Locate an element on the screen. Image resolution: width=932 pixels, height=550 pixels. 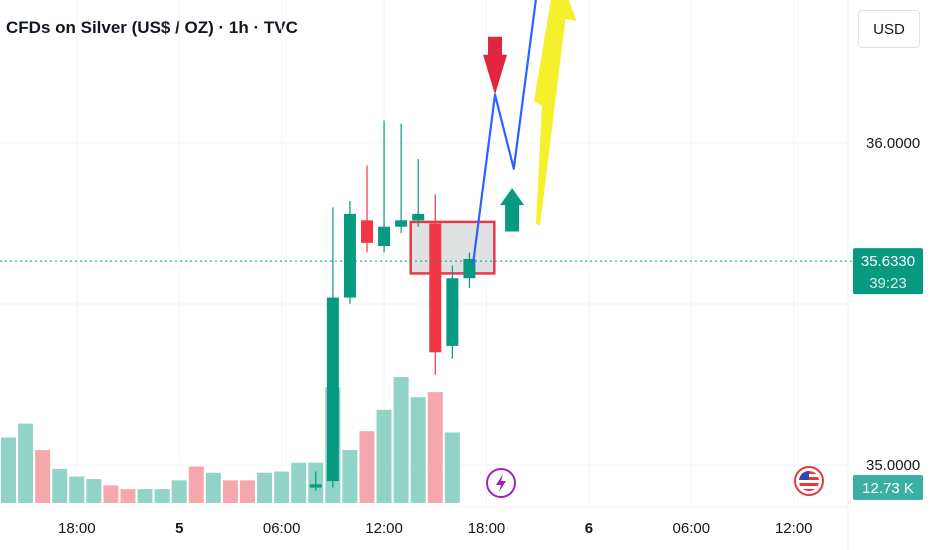
red-down-arrow is located at coordinates (495, 65).